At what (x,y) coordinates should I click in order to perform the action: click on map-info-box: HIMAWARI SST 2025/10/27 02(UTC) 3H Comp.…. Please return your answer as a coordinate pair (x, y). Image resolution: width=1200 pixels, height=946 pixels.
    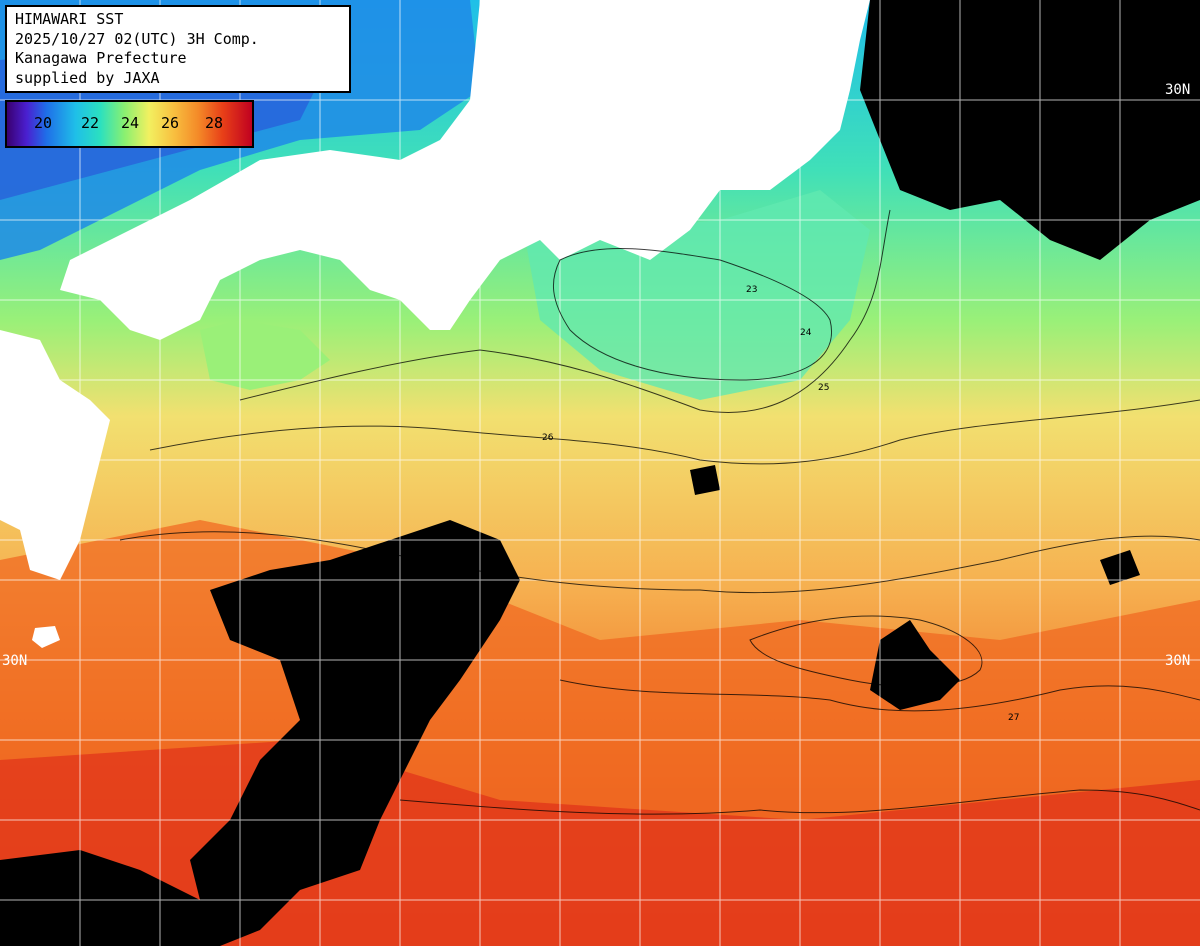
    Looking at the image, I should click on (178, 49).